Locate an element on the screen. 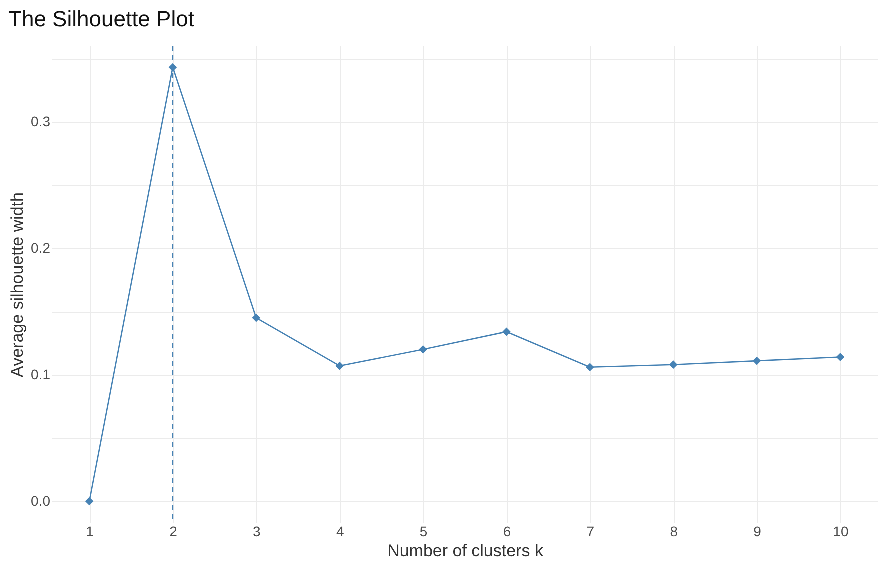 This screenshot has height=567, width=884. x-axis-title: Number of clusters k is located at coordinates (466, 551).